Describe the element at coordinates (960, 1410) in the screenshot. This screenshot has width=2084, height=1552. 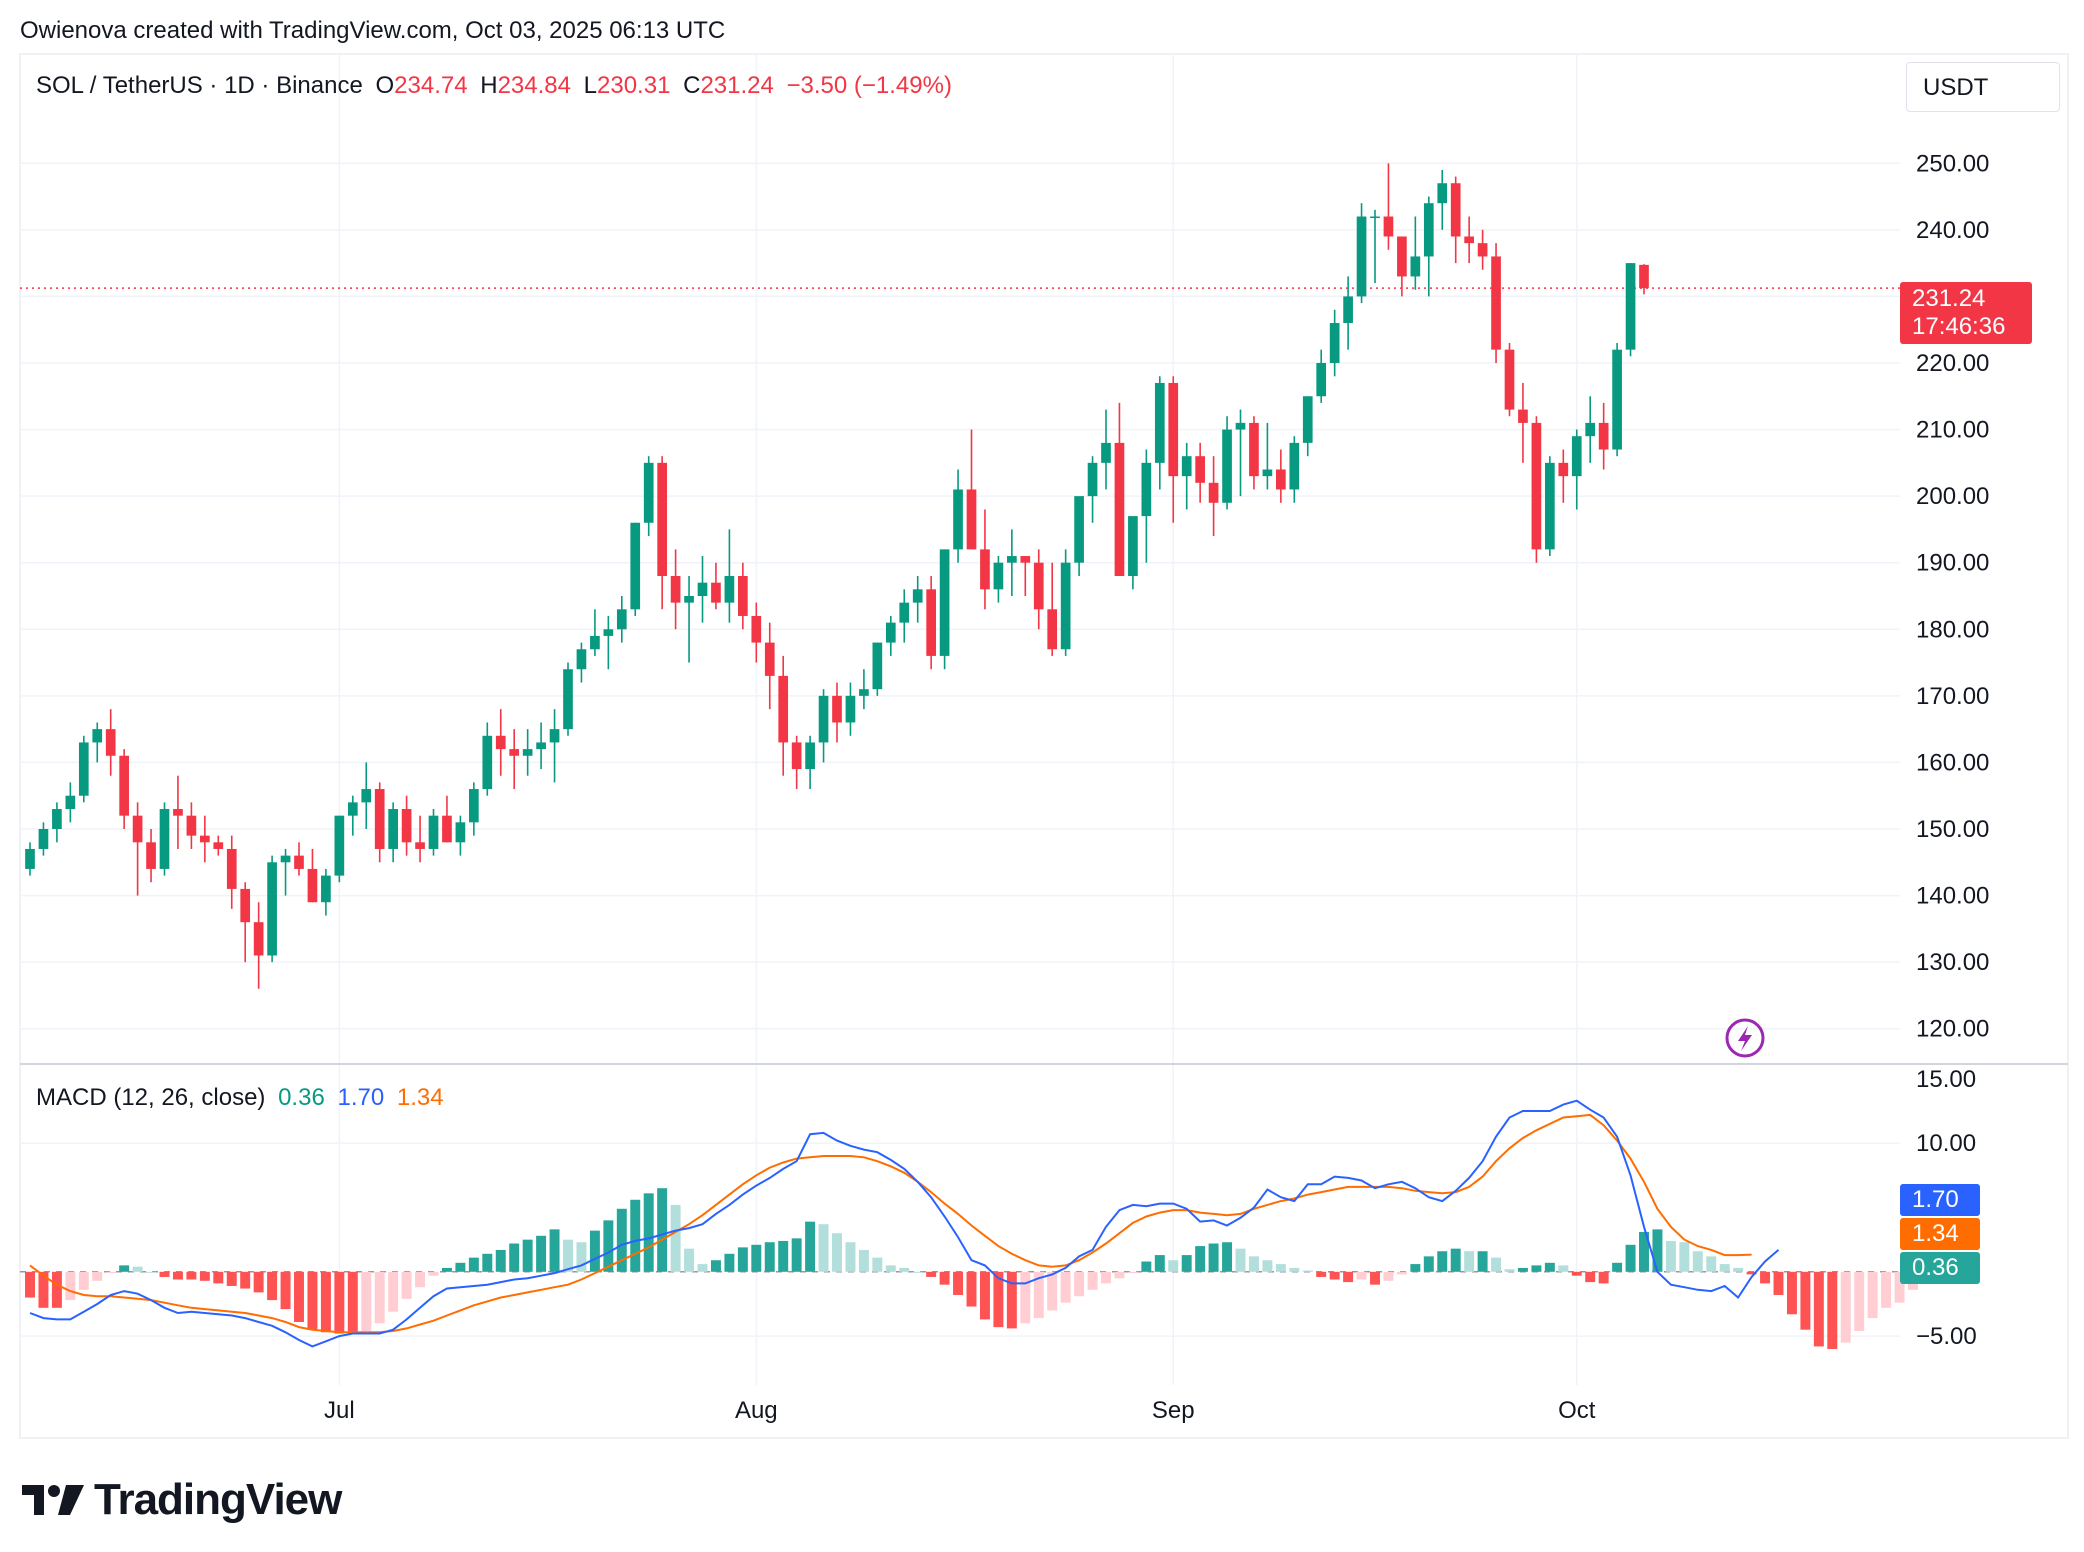
I see `time-axis: Jul Aug Sep Oct` at that location.